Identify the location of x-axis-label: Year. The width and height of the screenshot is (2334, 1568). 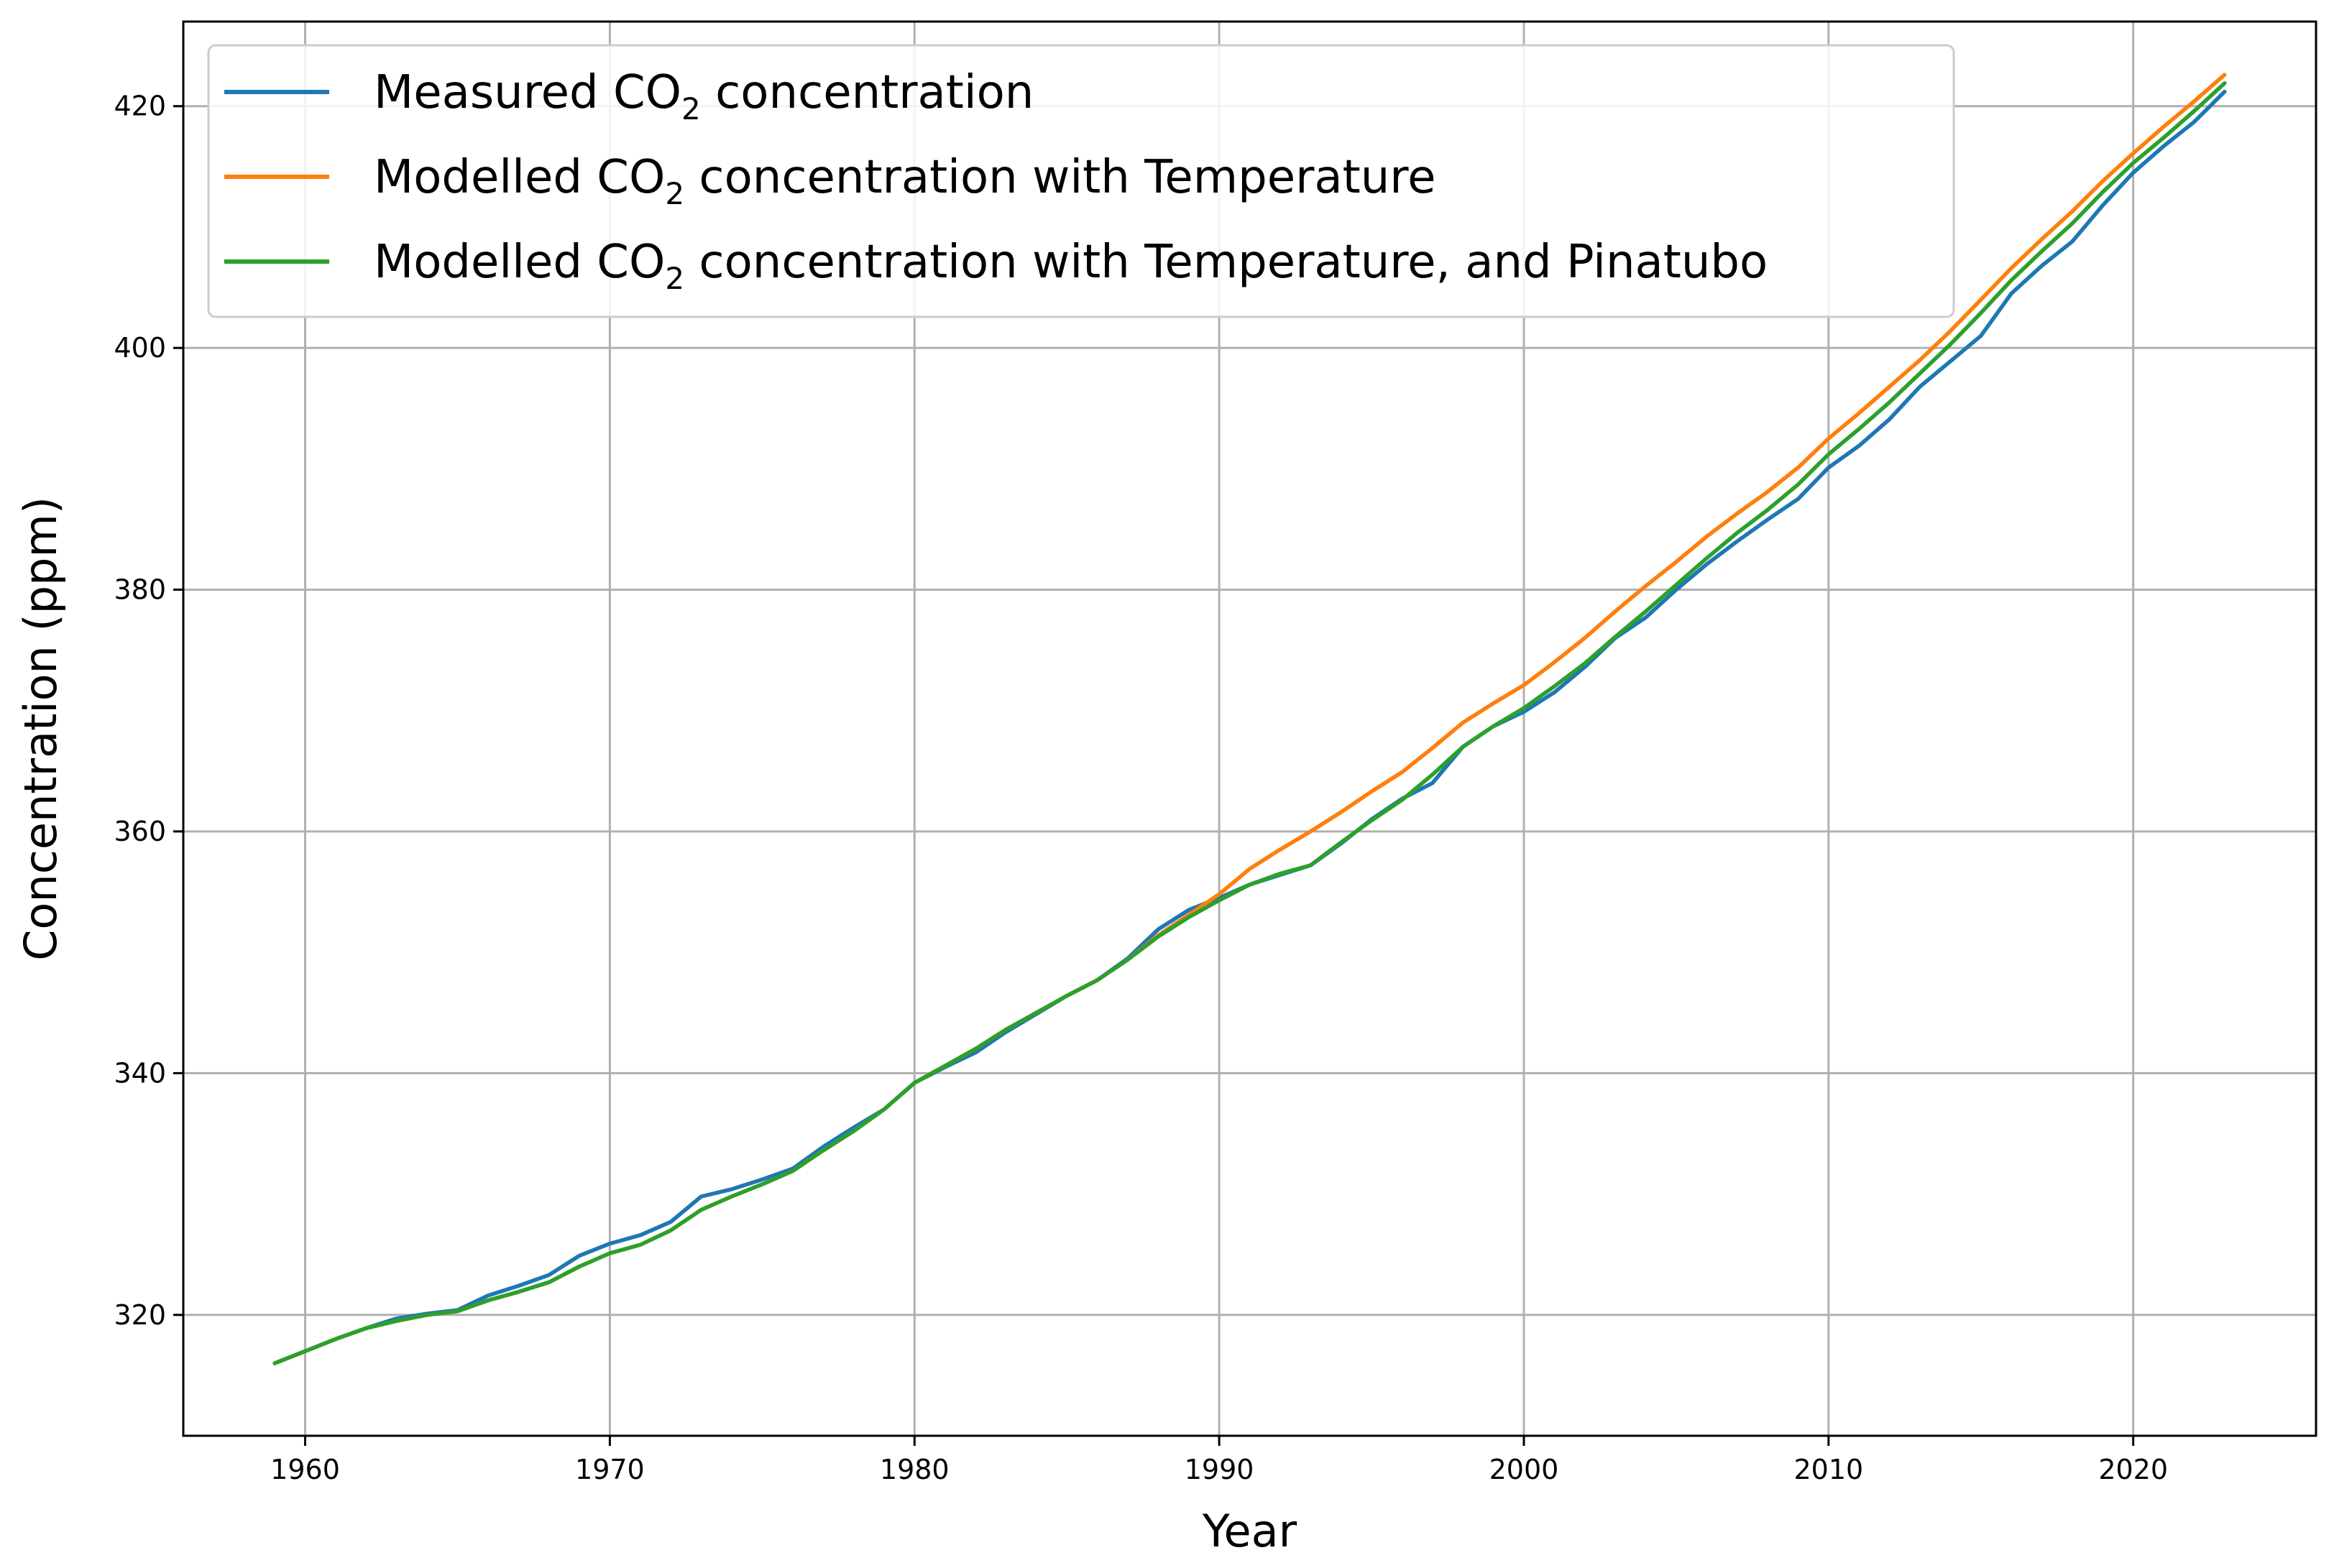
(1249, 1531).